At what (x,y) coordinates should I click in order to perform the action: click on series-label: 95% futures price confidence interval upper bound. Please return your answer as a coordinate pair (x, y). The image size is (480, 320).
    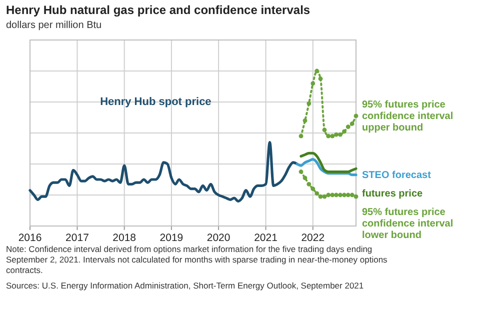
    Looking at the image, I should click on (408, 117).